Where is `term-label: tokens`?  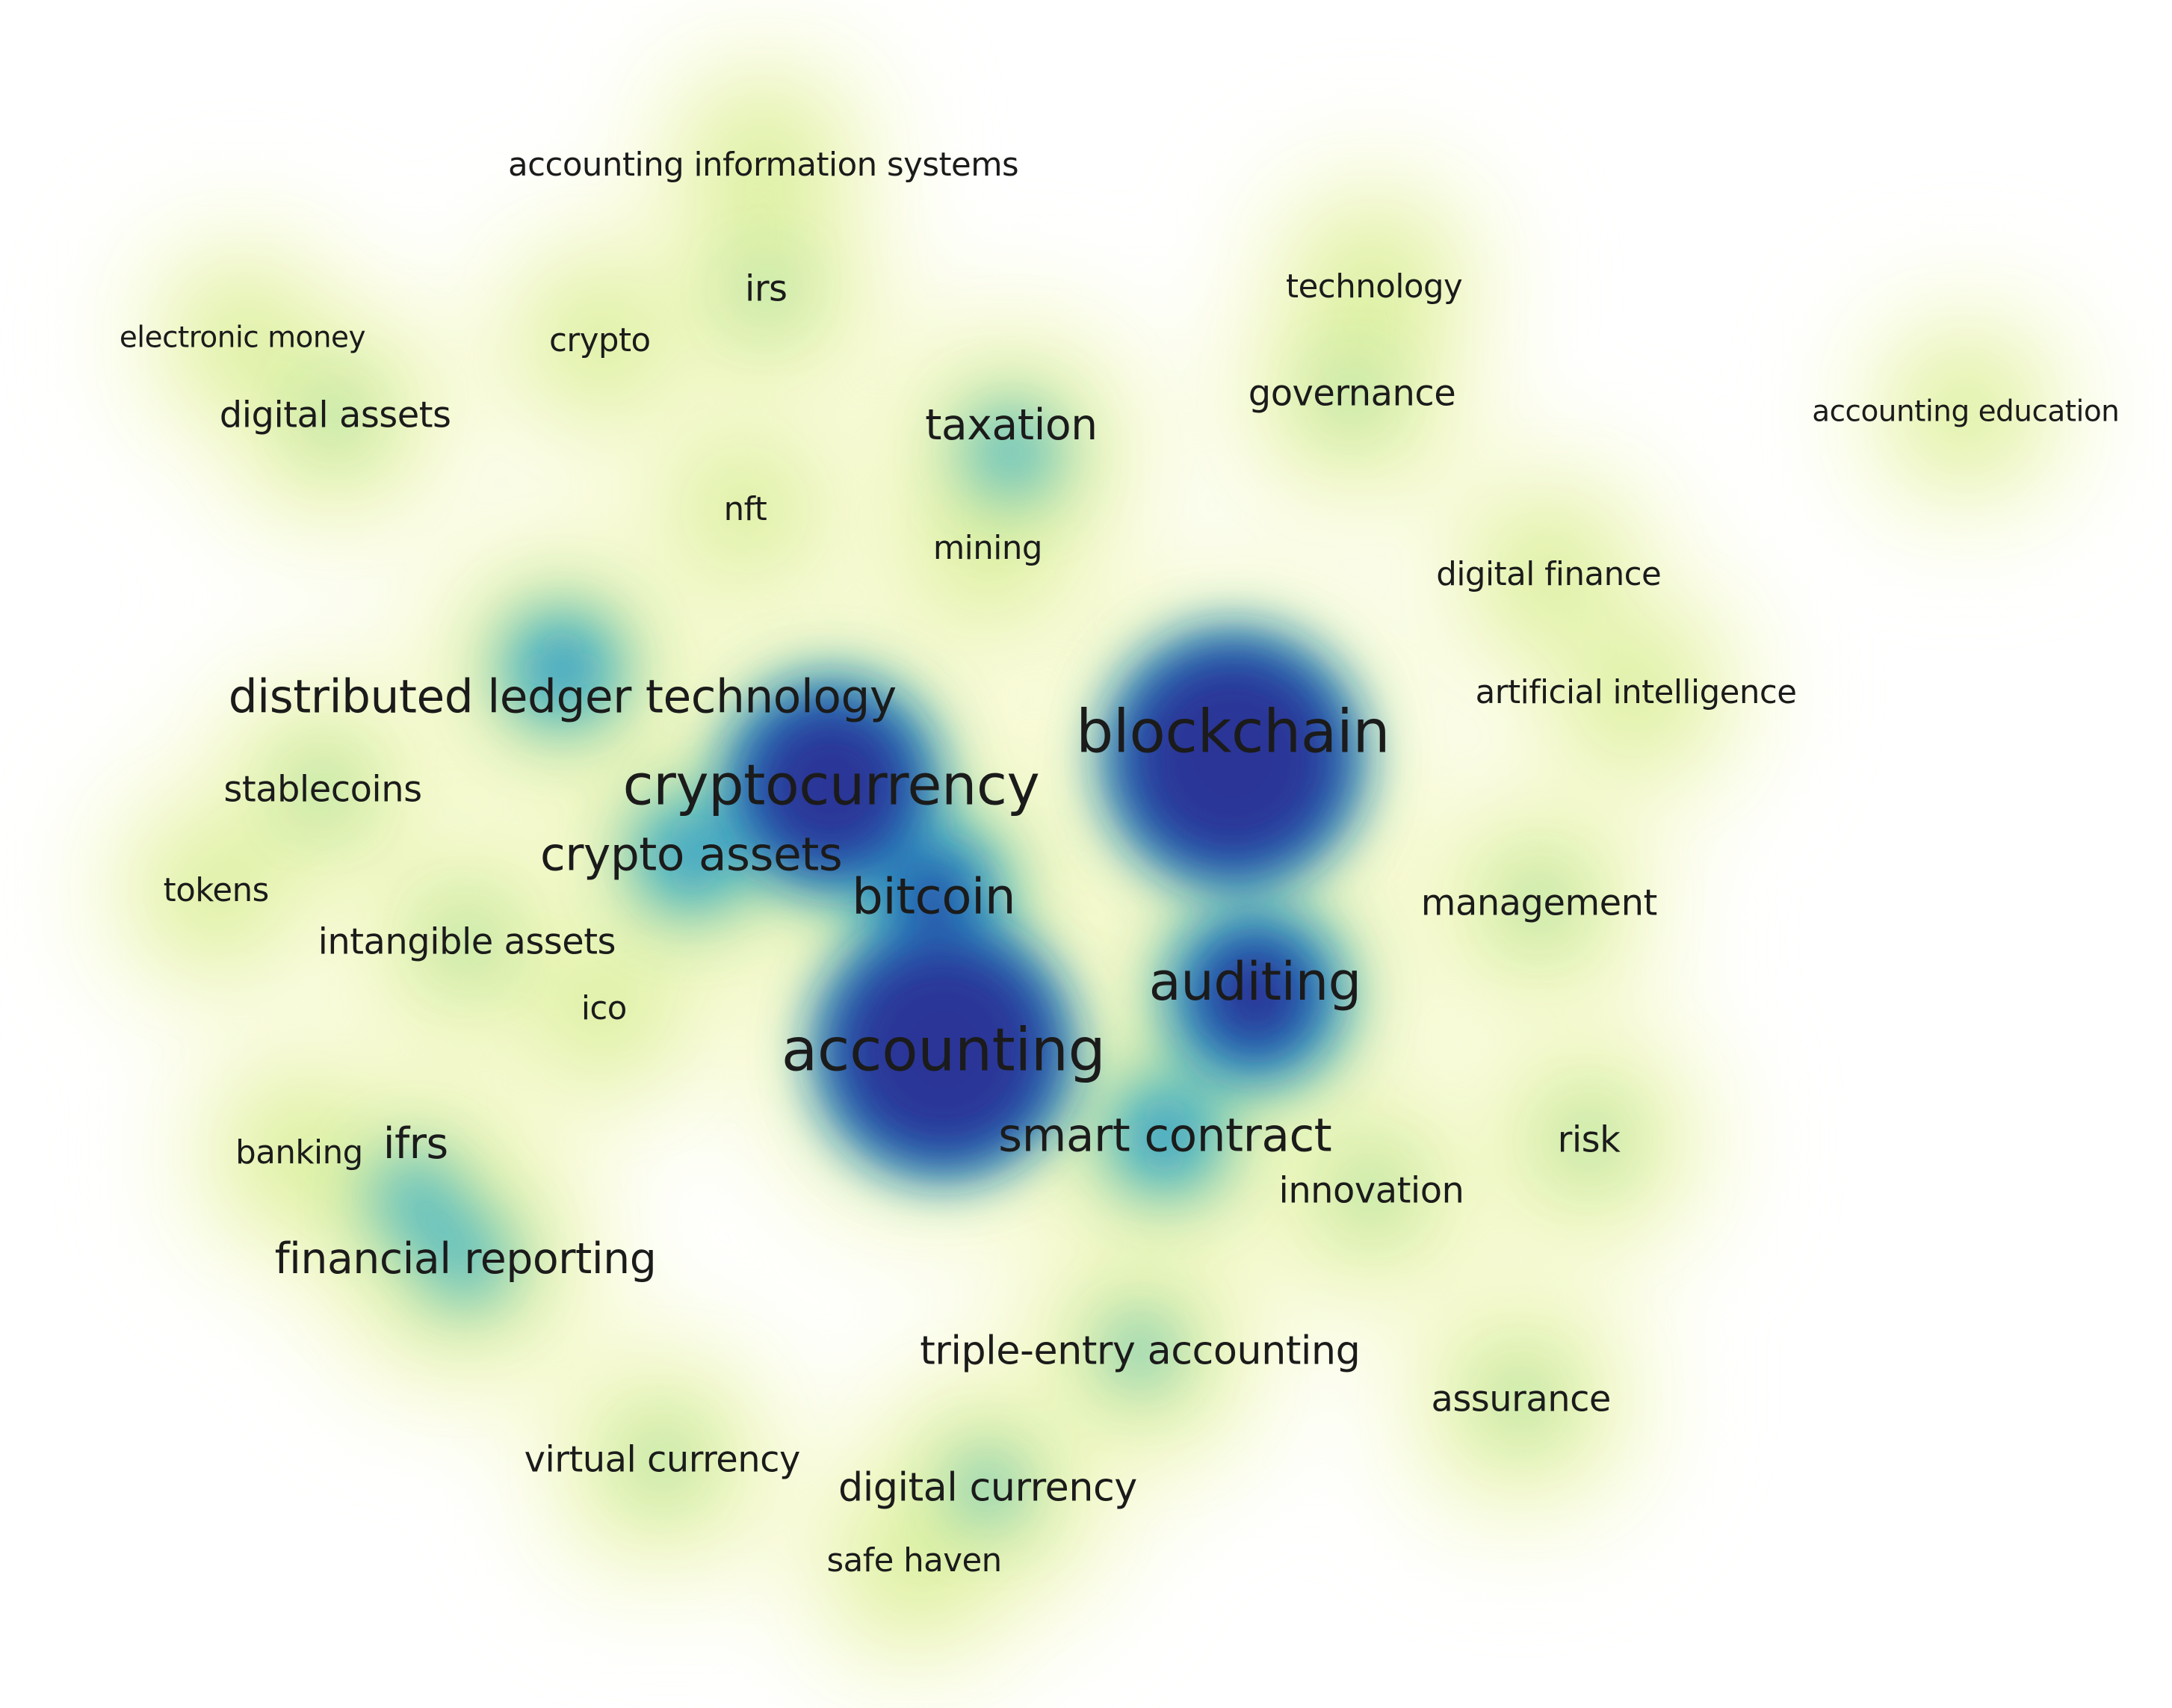 term-label: tokens is located at coordinates (216, 891).